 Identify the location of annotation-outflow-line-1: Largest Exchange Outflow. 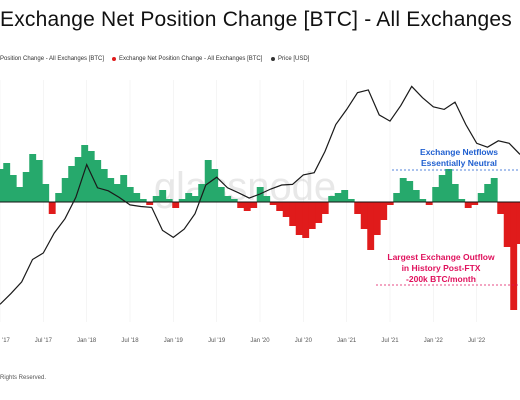
(441, 257).